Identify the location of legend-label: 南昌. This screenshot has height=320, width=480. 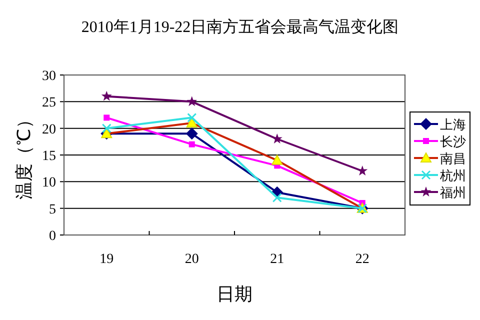
(453, 158).